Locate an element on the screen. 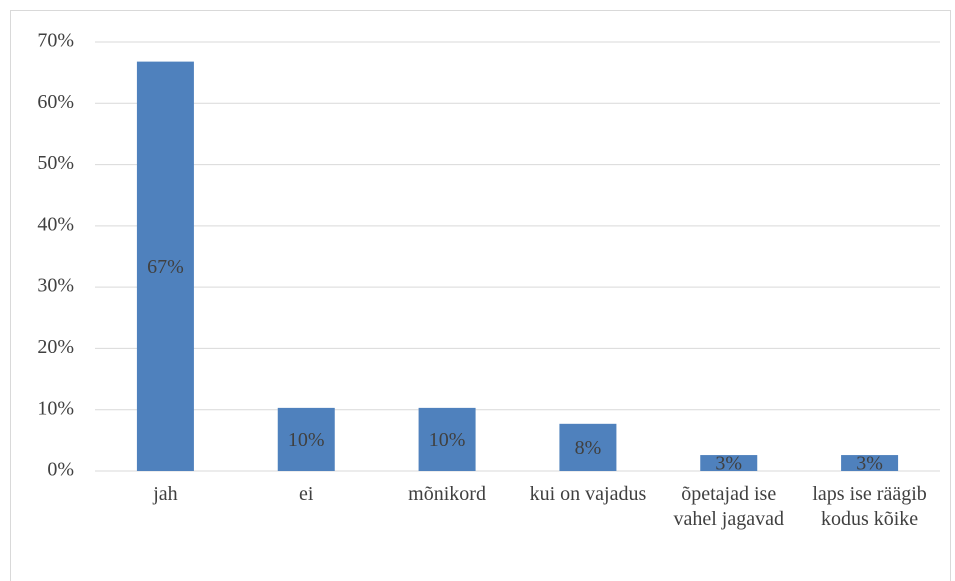 The height and width of the screenshot is (581, 955). y-tick-label: 60% is located at coordinates (55, 102).